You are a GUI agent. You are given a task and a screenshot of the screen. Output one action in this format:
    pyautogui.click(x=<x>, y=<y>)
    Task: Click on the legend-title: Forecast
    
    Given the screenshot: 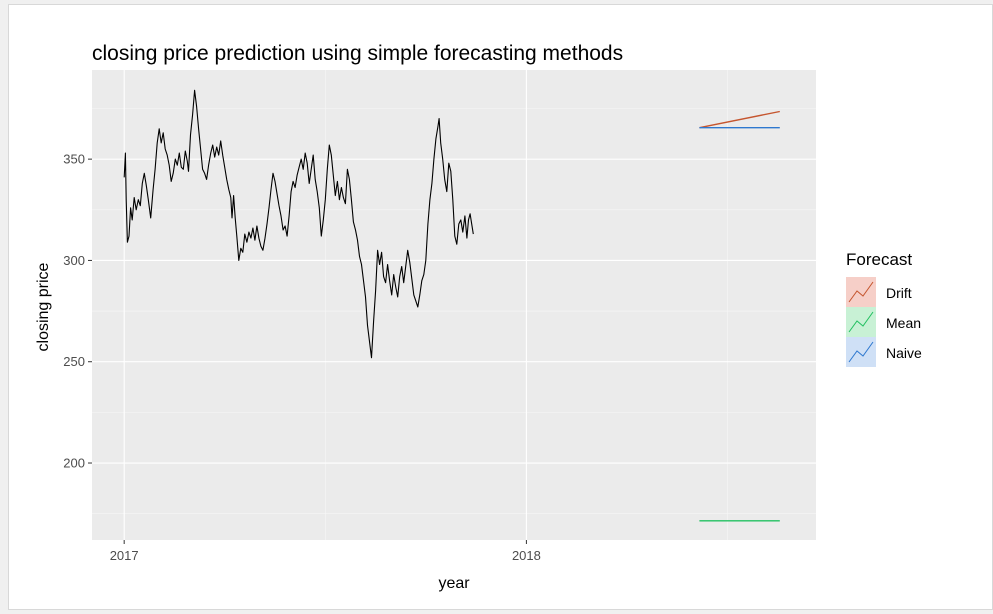 What is the action you would take?
    pyautogui.click(x=879, y=259)
    